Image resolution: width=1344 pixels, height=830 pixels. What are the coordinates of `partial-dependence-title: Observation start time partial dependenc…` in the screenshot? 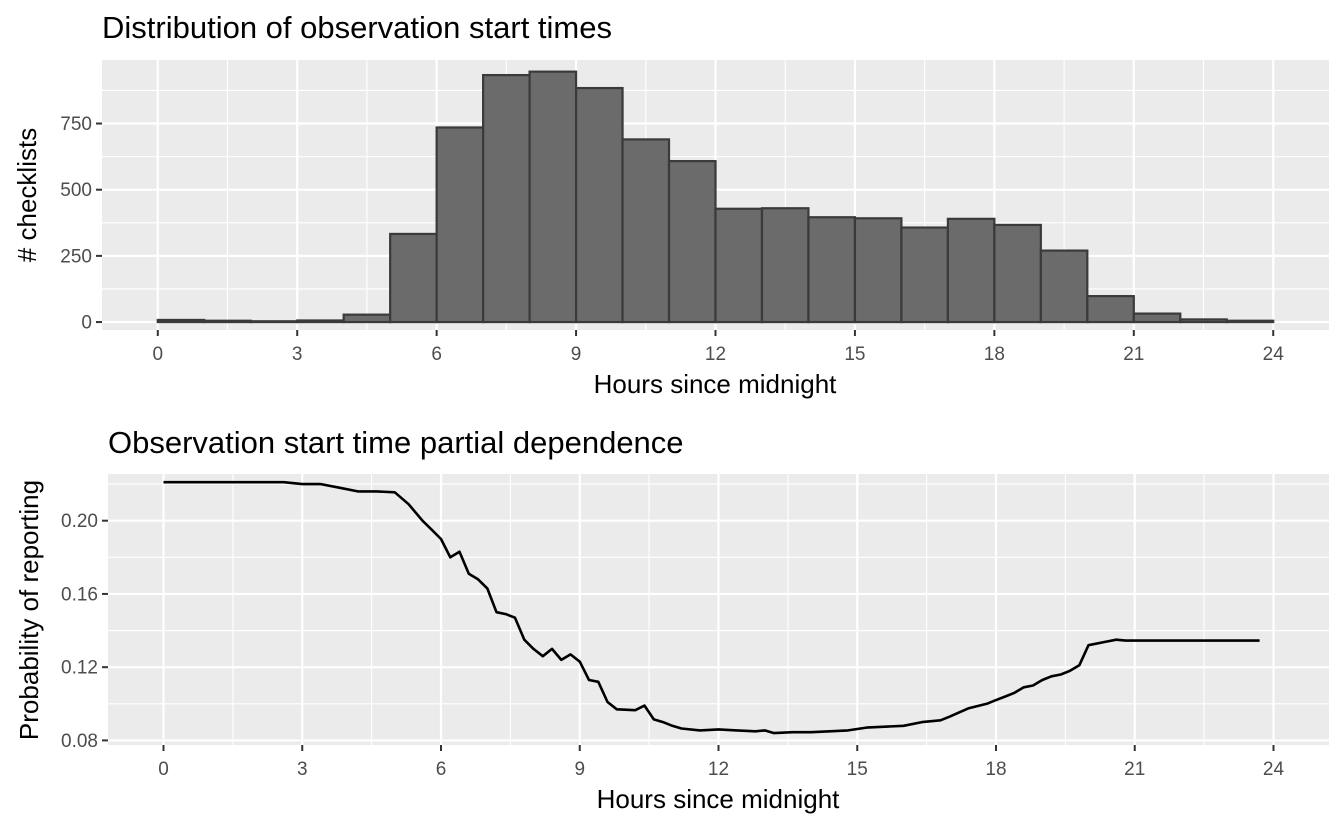 It's located at (396, 442).